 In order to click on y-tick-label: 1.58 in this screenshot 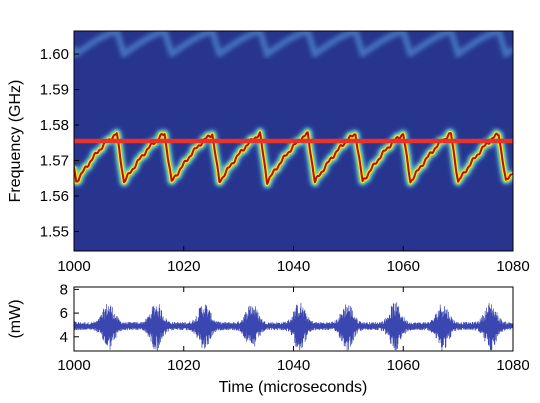, I will do `click(54, 125)`.